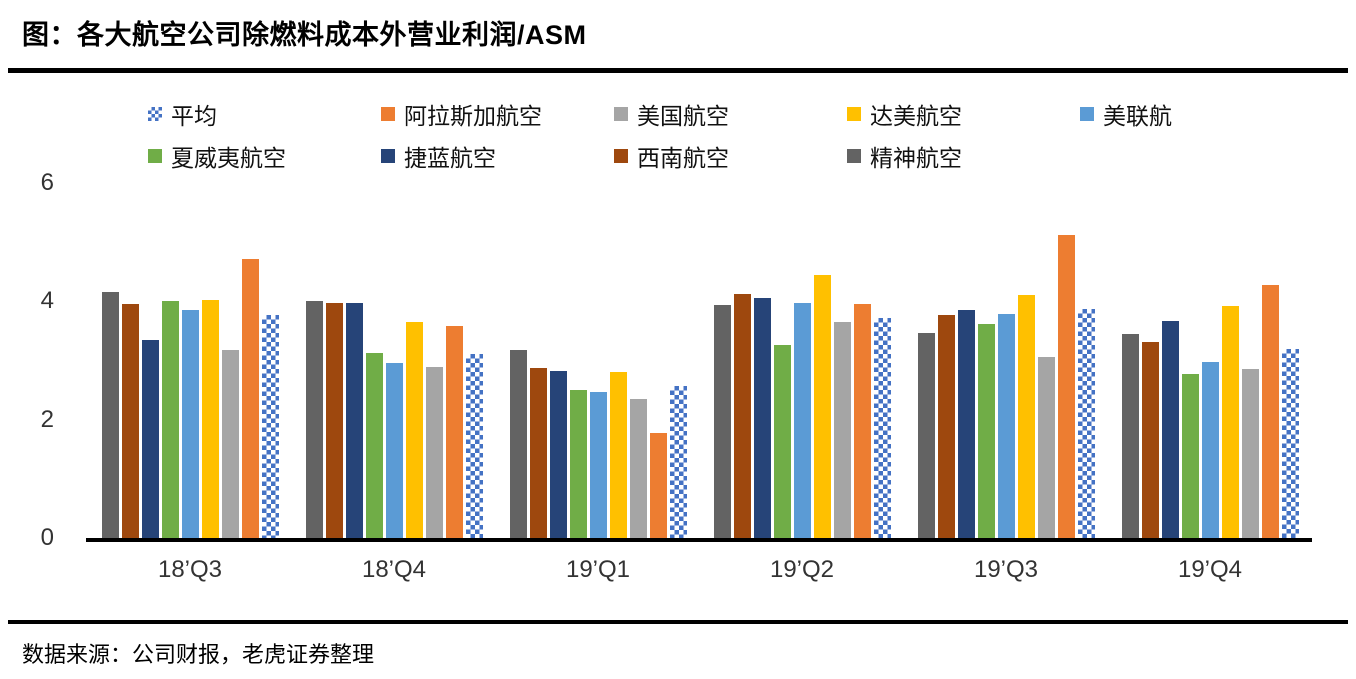 This screenshot has width=1356, height=679. I want to click on legend-swatch-jetblue-airways, so click(388, 156).